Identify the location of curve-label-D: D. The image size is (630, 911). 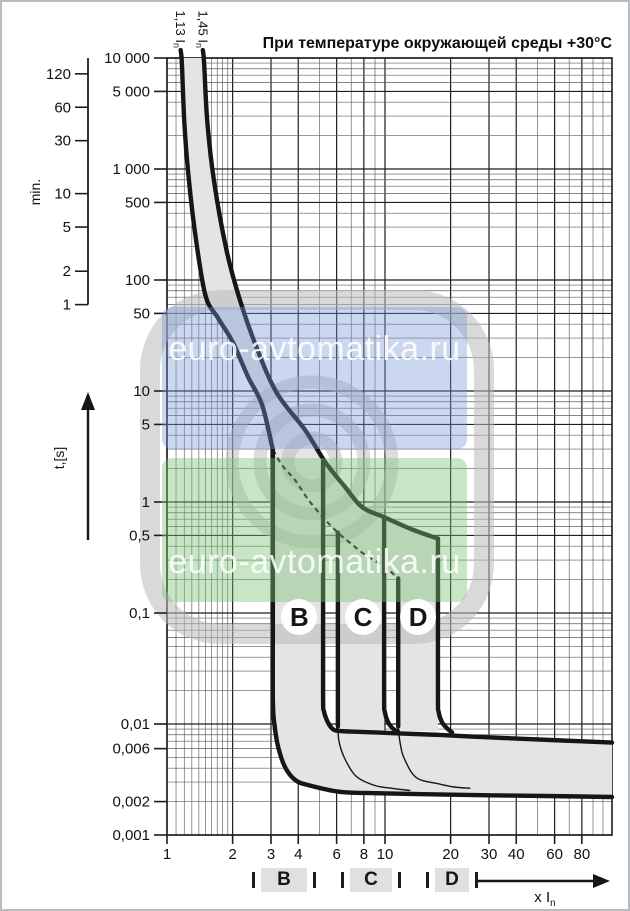
(418, 617).